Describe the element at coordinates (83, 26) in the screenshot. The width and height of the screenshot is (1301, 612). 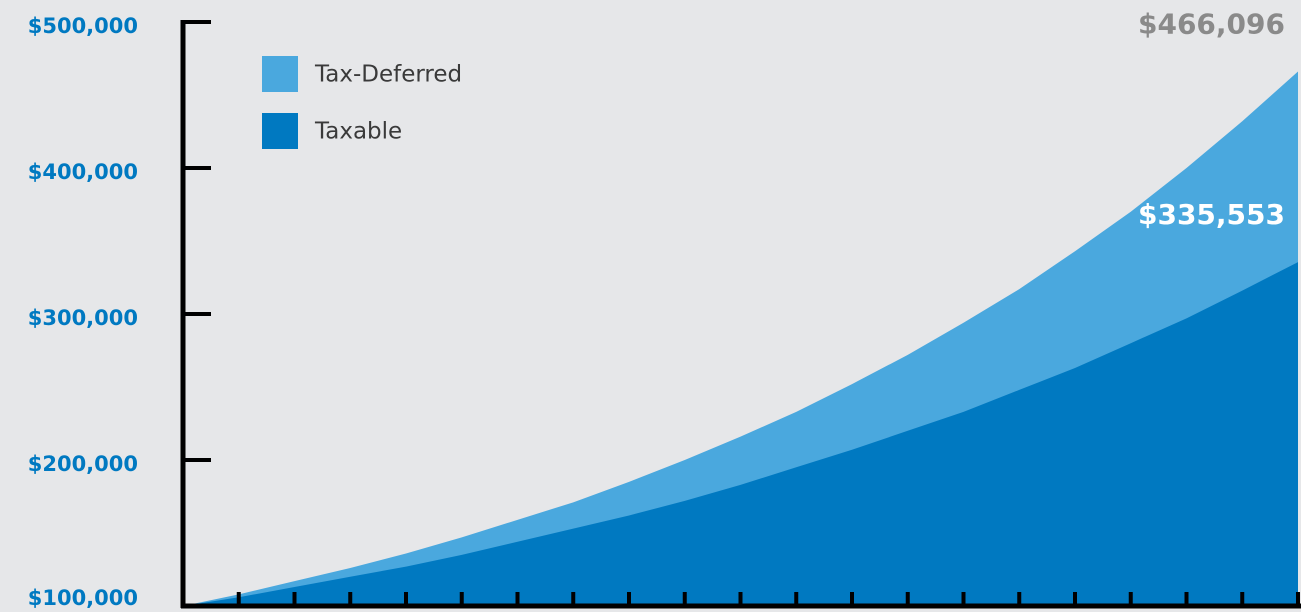
I see `y-tick-label: $500,000` at that location.